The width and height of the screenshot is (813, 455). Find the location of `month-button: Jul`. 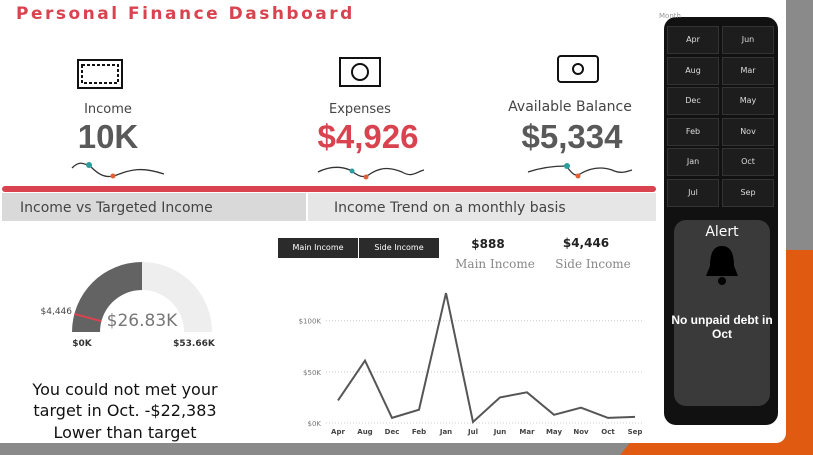

month-button: Jul is located at coordinates (693, 192).